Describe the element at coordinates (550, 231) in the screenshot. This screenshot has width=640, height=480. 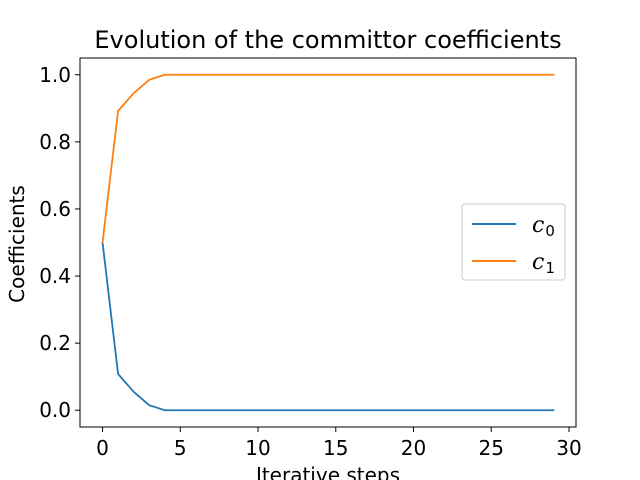
I see `legend-label-subscript: 0` at that location.